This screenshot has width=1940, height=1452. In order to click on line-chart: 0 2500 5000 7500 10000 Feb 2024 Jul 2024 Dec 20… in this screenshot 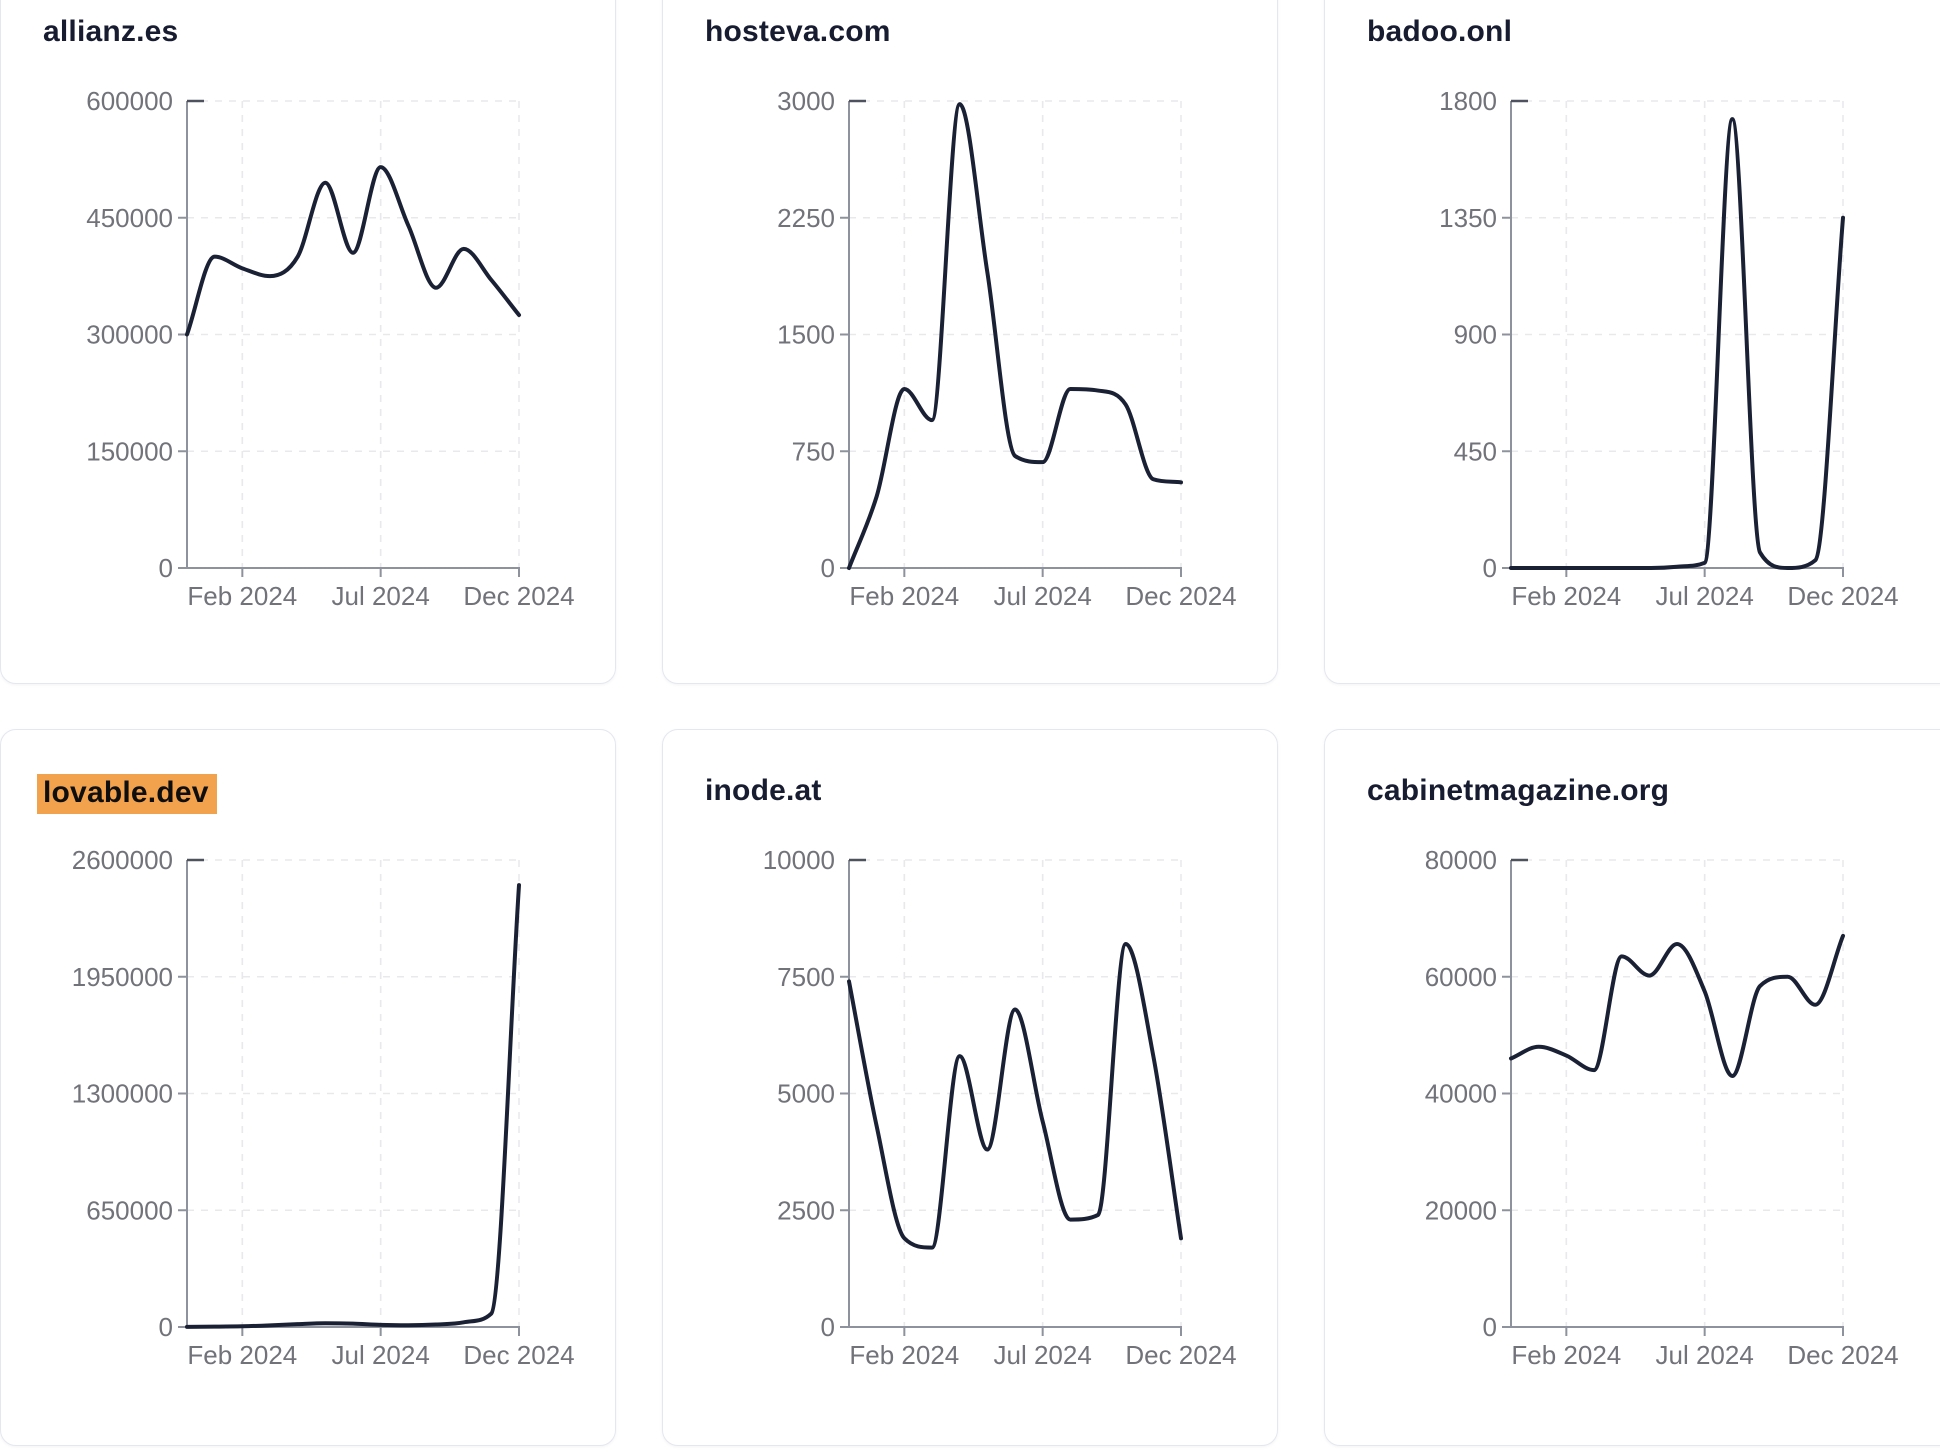, I will do `click(1000, 1107)`.